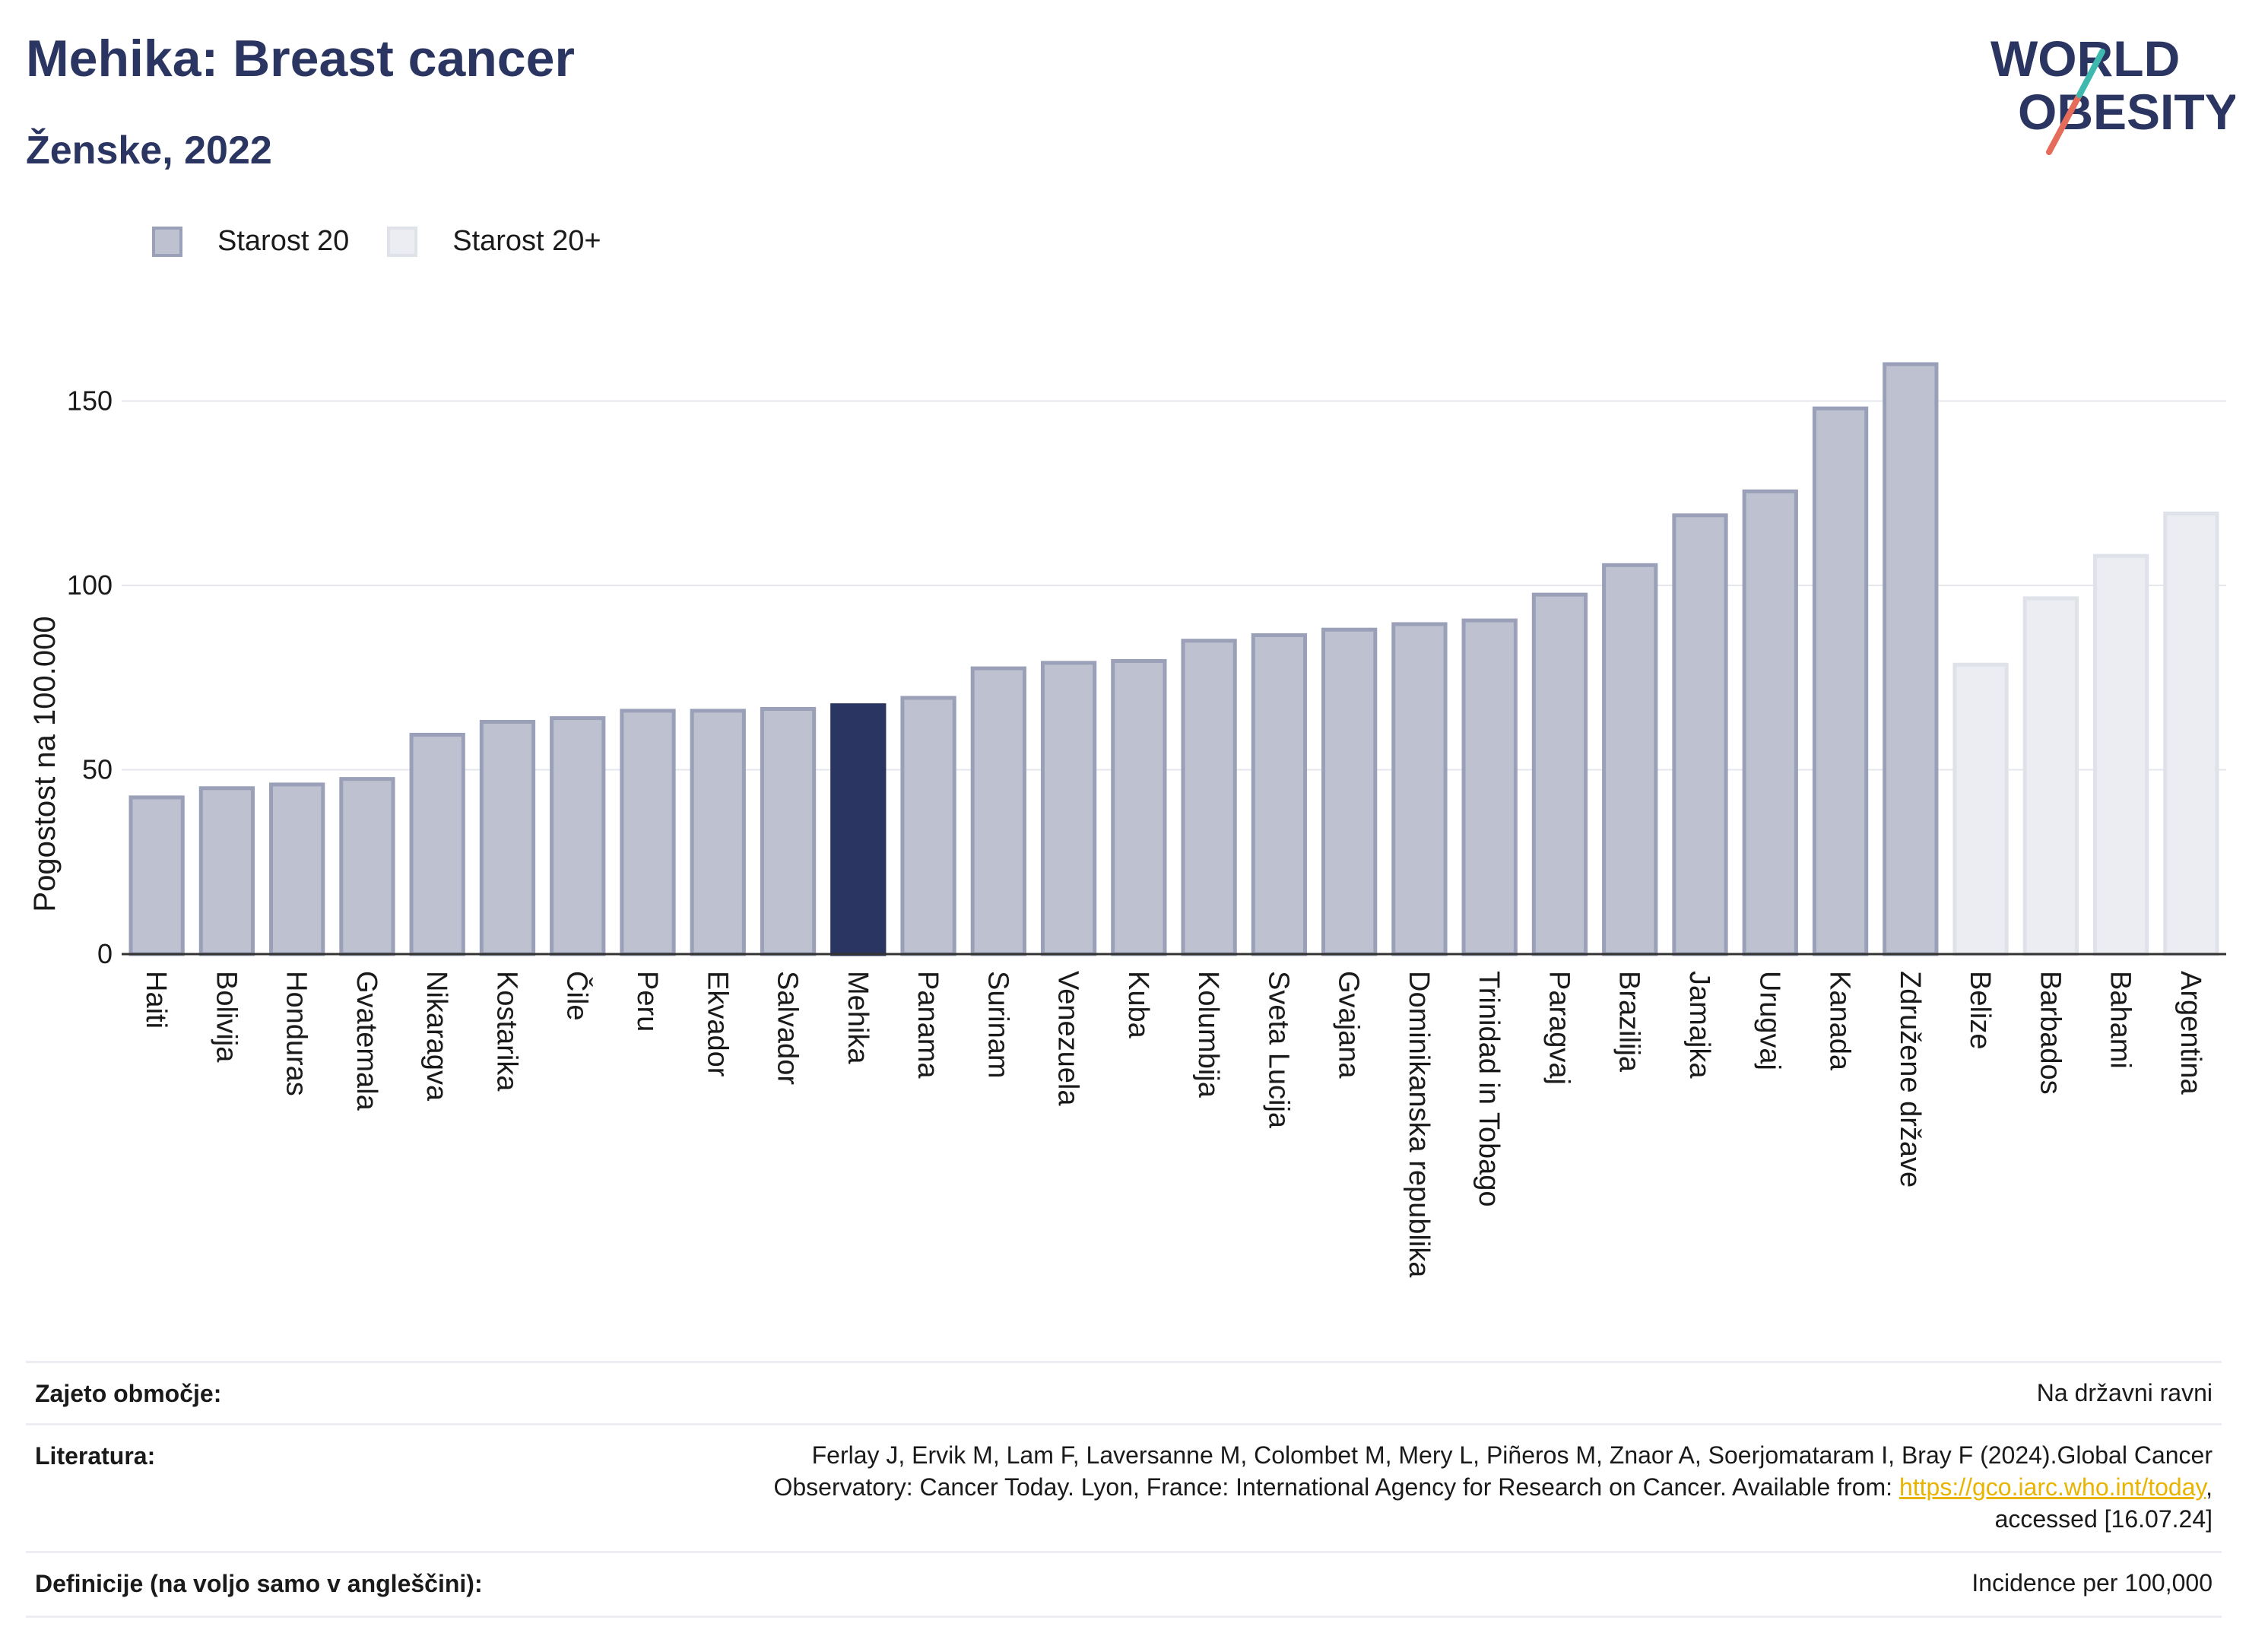 This screenshot has height=1652, width=2249. Describe the element at coordinates (1980, 1010) in the screenshot. I see `x-tick-label: Belize` at that location.